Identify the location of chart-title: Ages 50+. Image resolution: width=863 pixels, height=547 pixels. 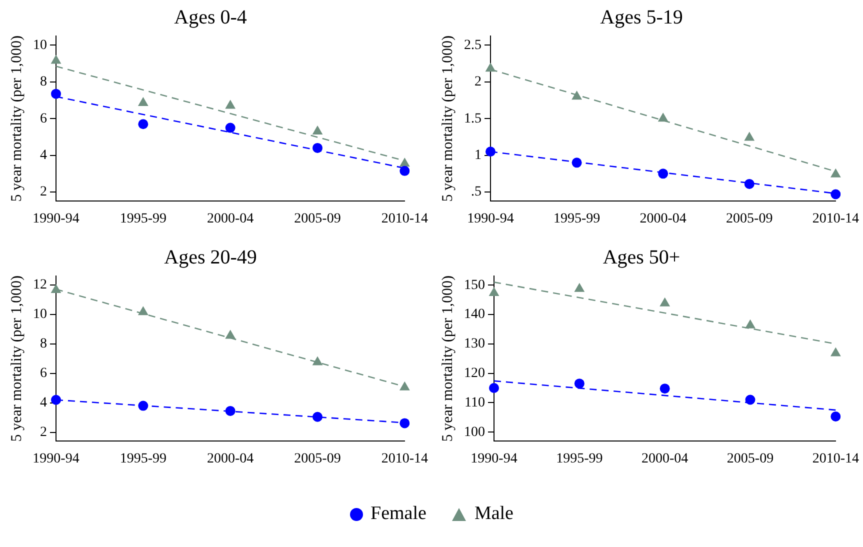
(641, 257).